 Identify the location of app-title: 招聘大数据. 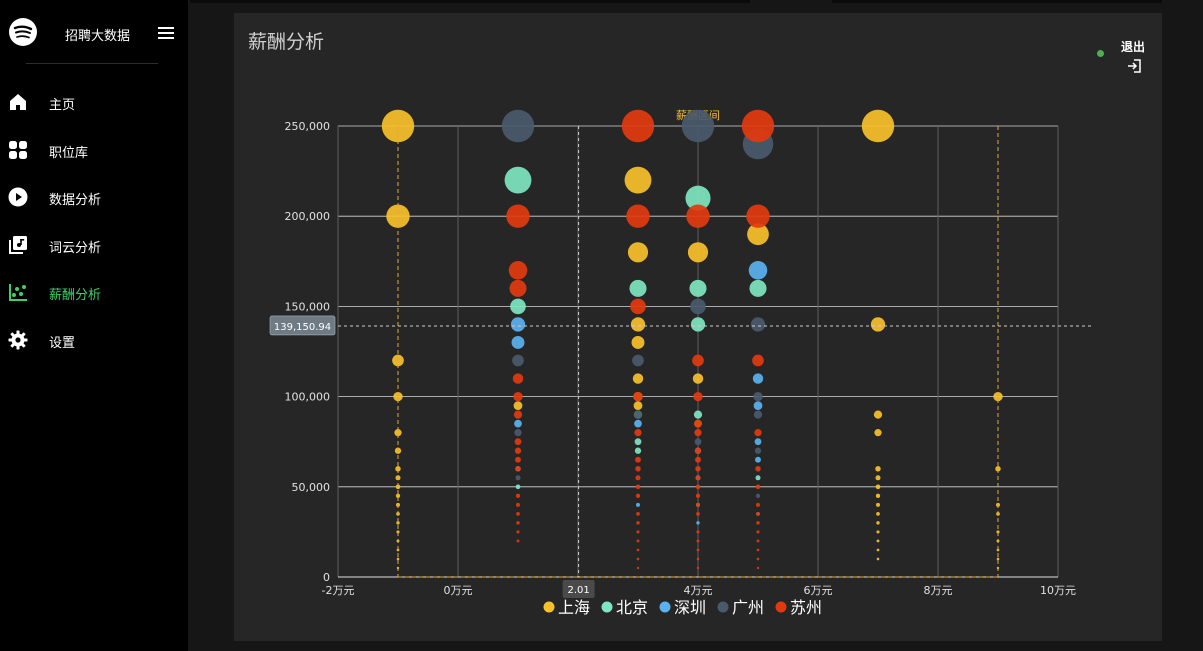
(98, 36).